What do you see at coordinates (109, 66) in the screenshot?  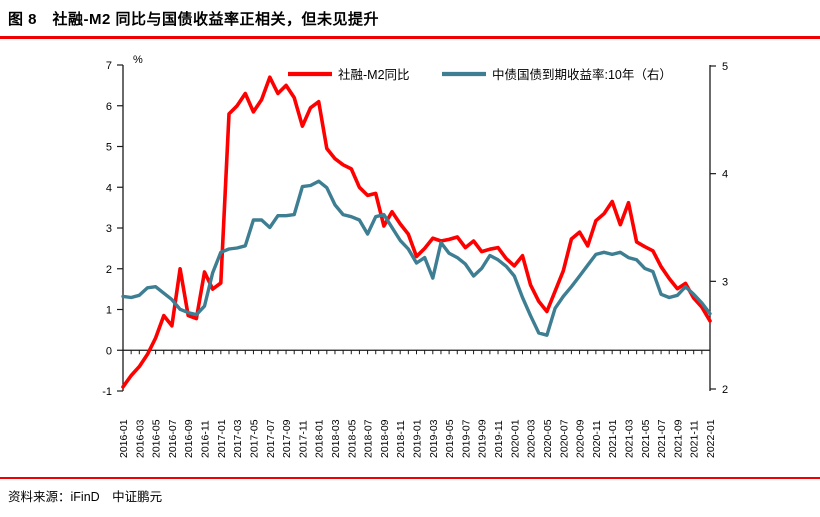 I see `left-tick-label: 7` at bounding box center [109, 66].